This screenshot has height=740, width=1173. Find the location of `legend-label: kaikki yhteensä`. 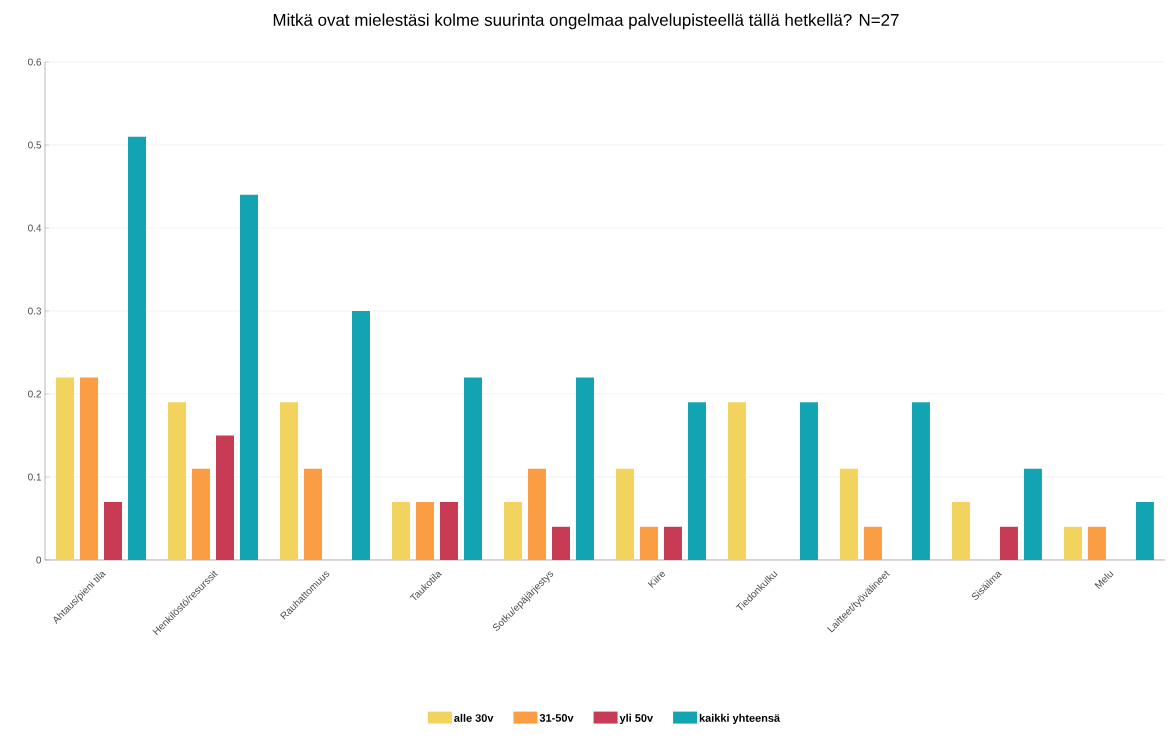

legend-label: kaikki yhteensä is located at coordinates (740, 719).